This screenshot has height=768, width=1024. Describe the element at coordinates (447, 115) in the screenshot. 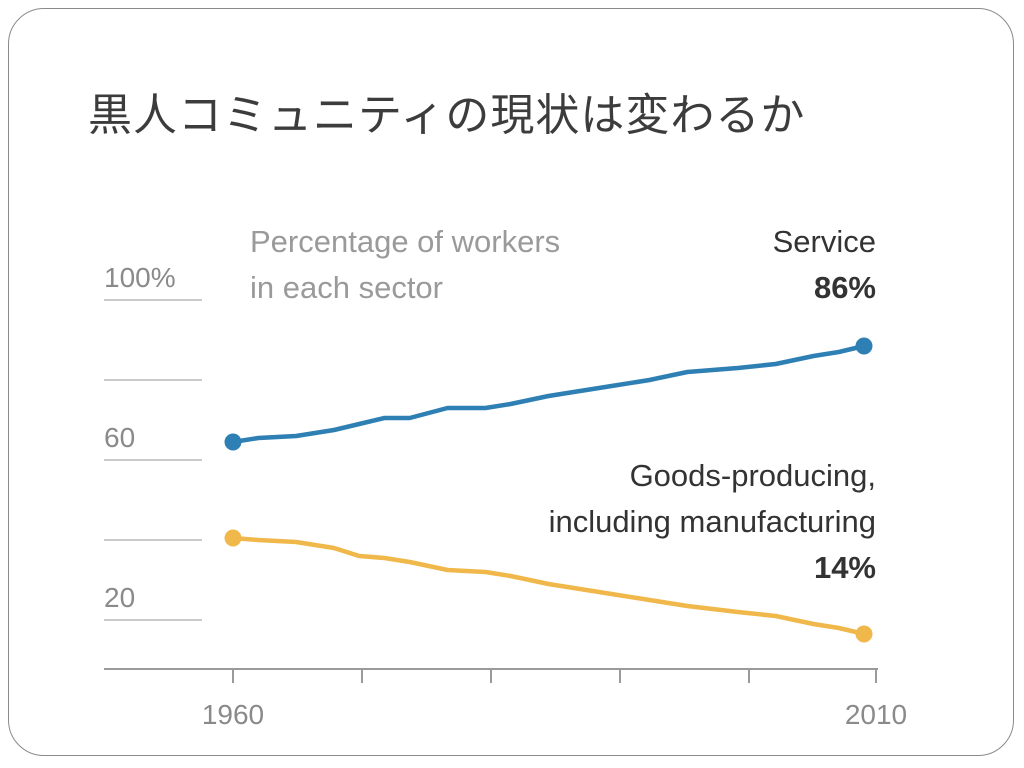

I see `slide-title: 黒人コミュニティの現状は変わるか` at that location.